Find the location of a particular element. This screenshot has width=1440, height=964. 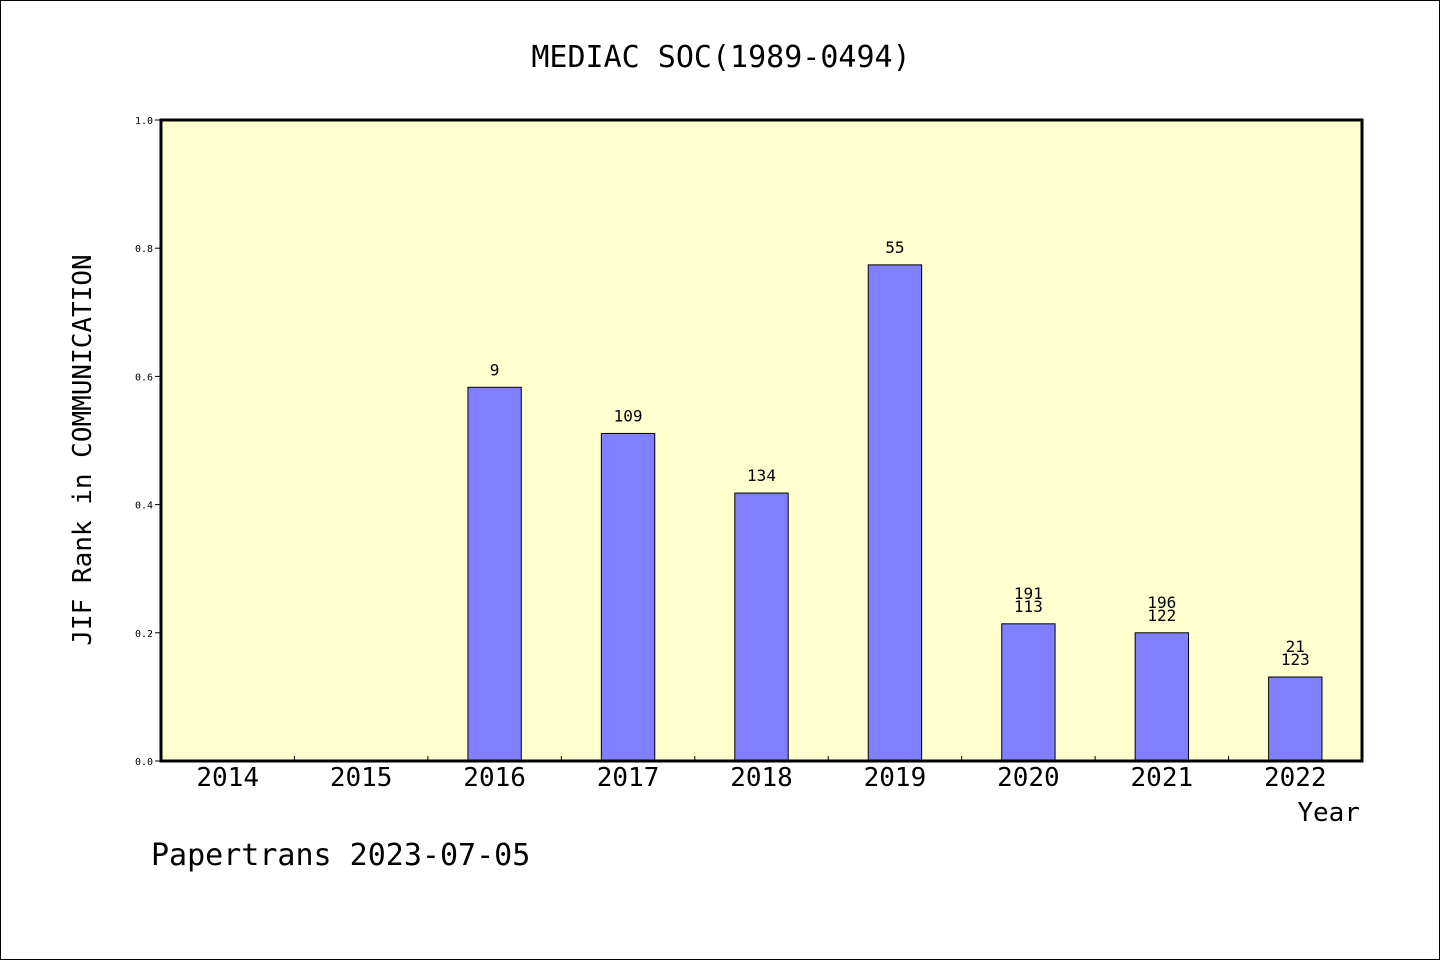

x-tick-label: 2021 is located at coordinates (1162, 778).